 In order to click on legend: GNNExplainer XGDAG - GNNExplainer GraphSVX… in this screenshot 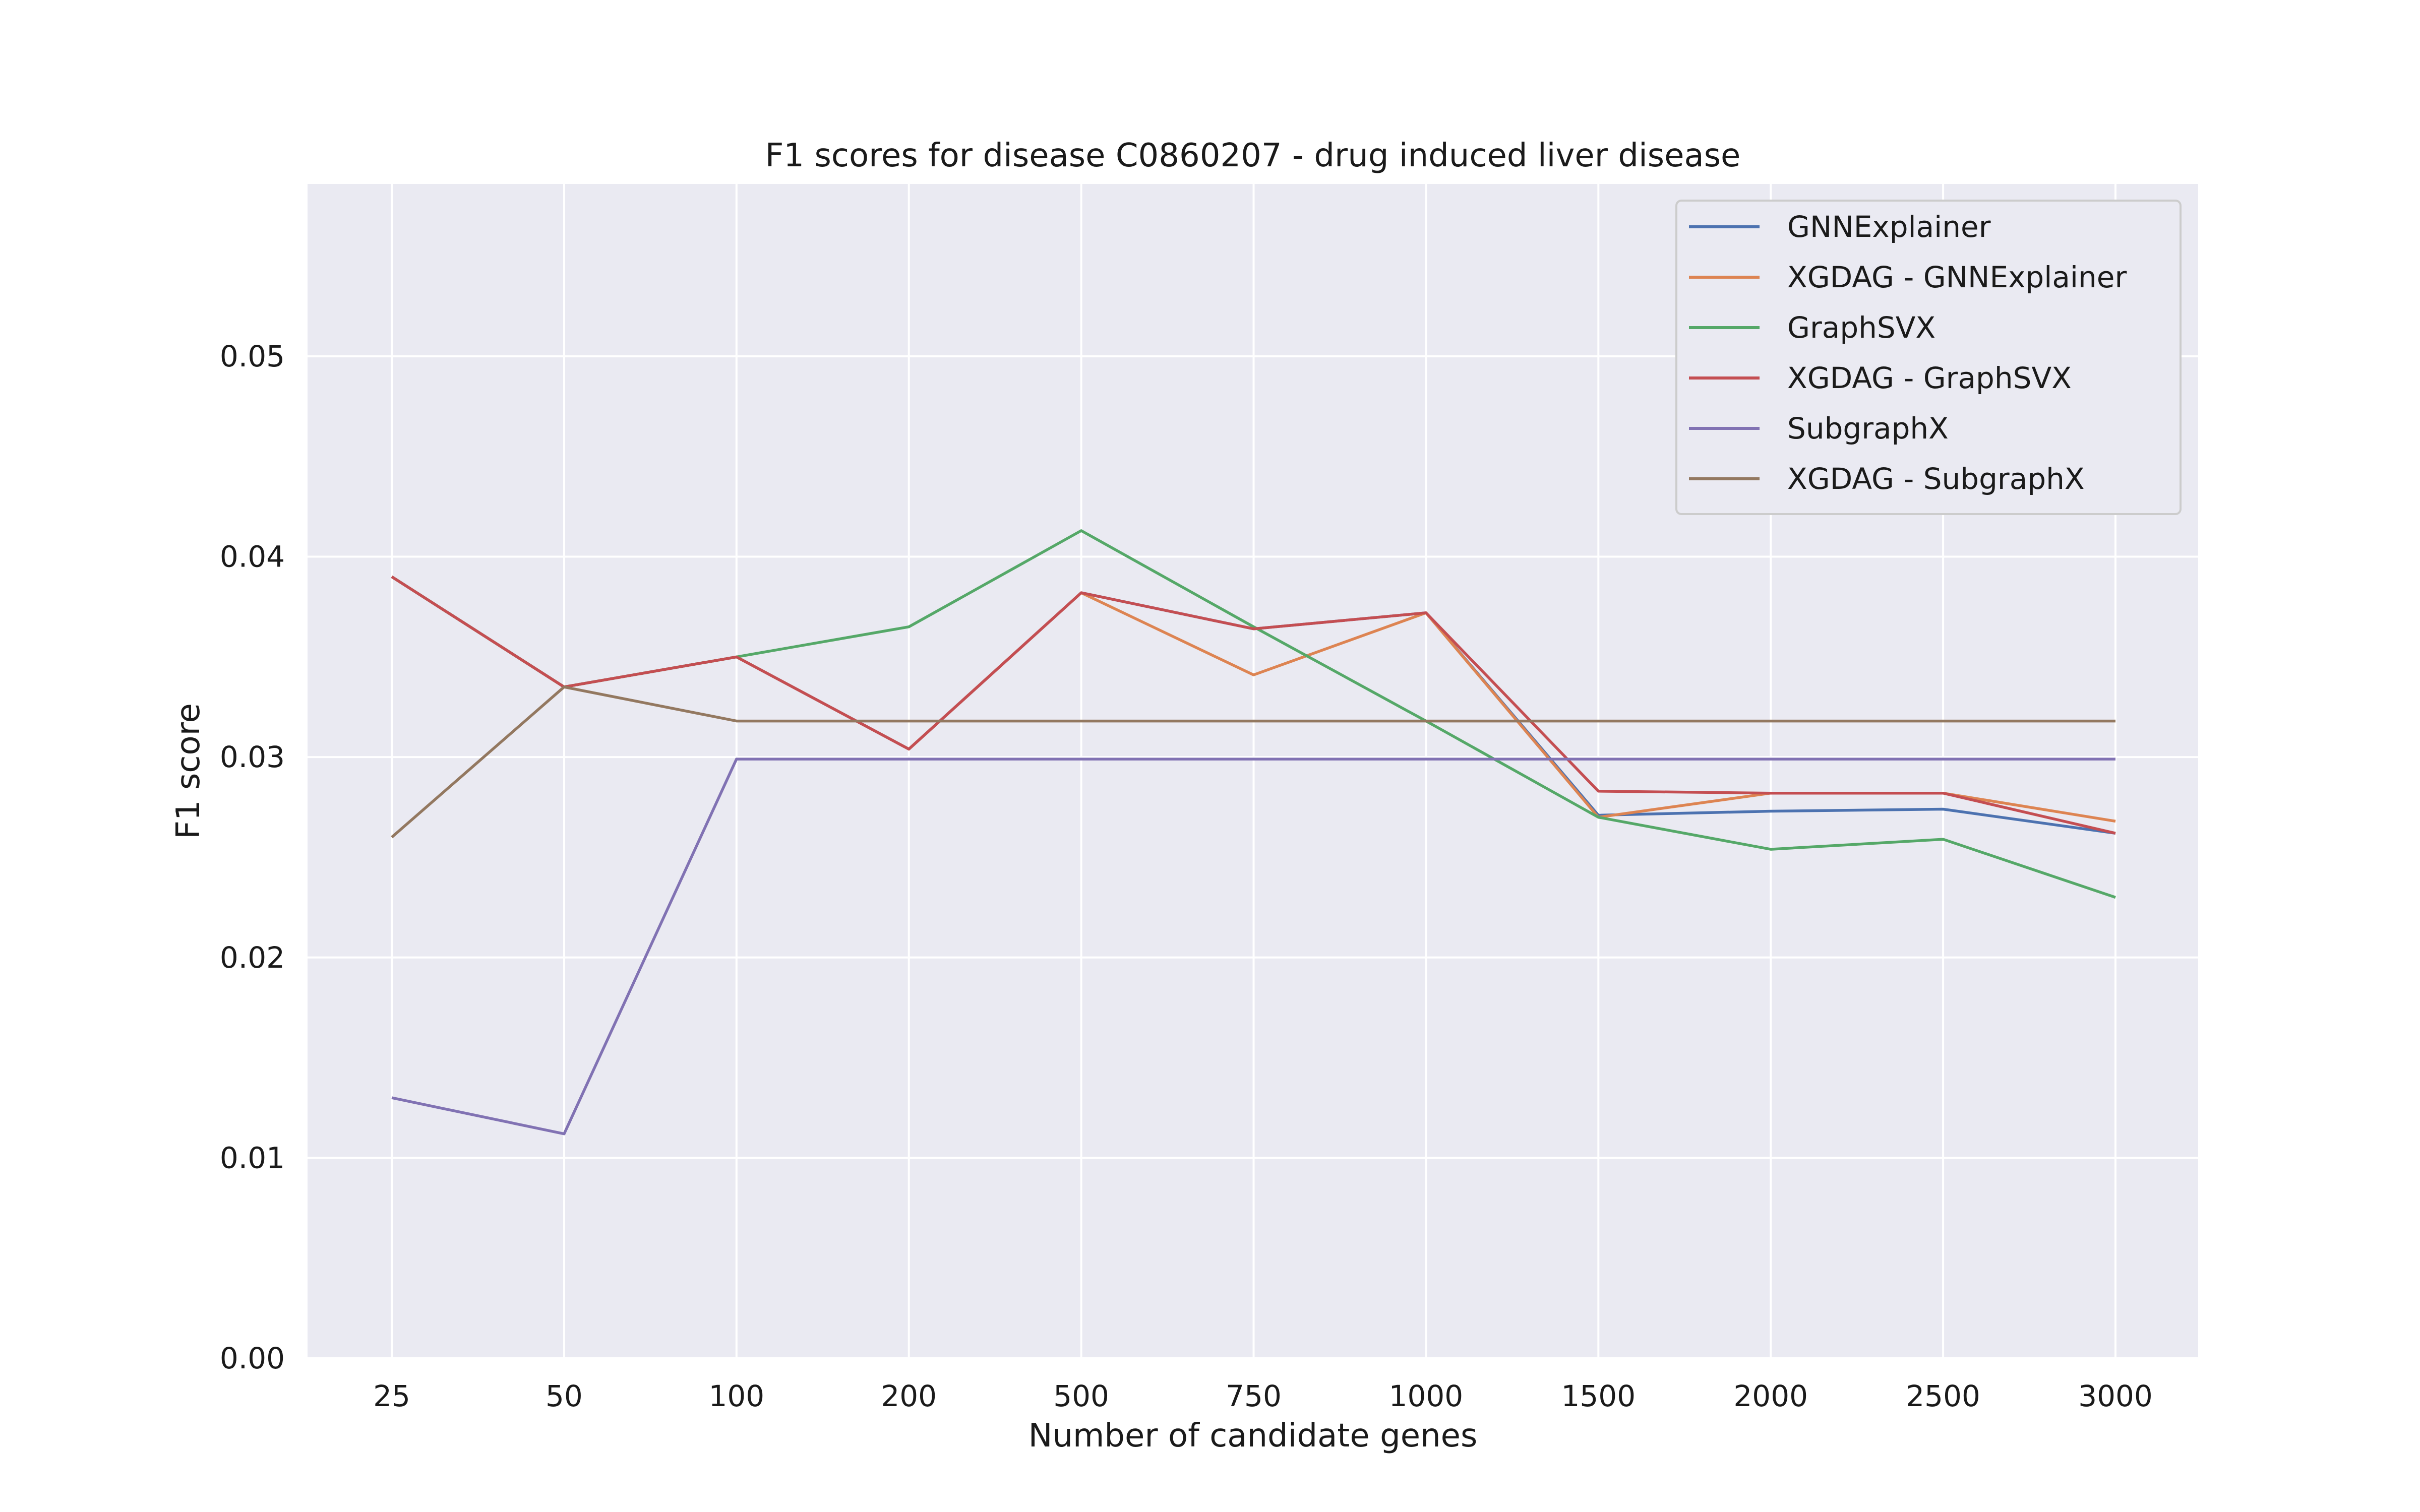, I will do `click(1928, 357)`.